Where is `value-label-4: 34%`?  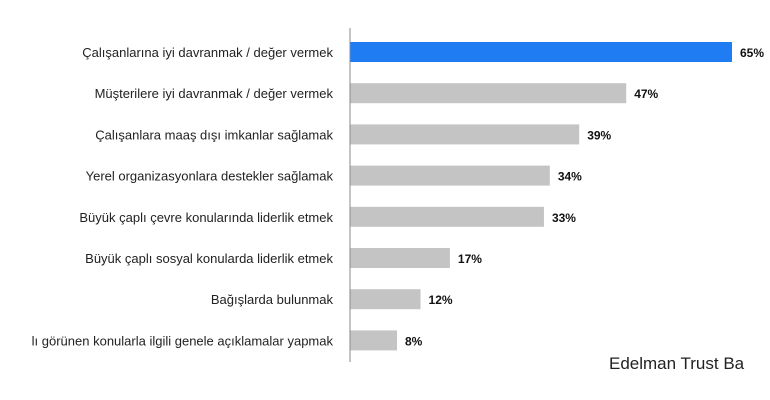 value-label-4: 34% is located at coordinates (570, 177).